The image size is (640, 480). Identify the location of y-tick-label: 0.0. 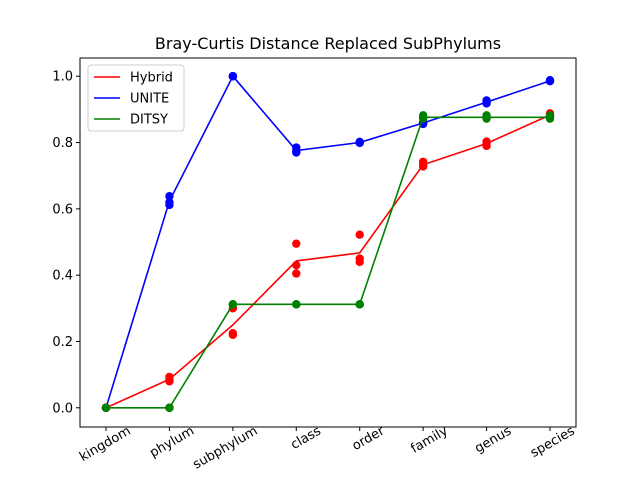
(62, 408).